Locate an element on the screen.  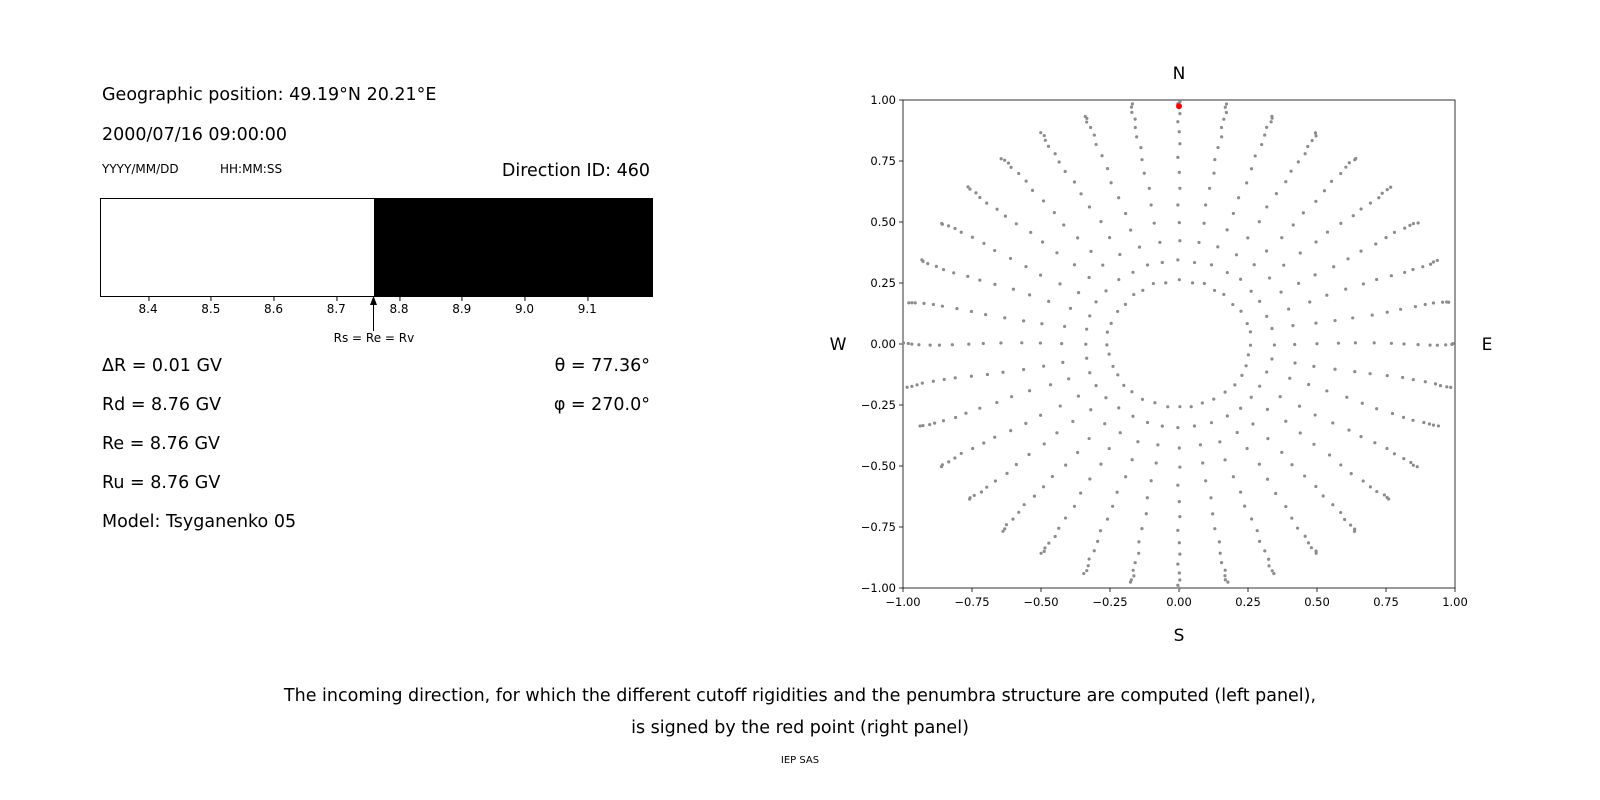
geographic-position-label: Geographic position: 49.19°N 20.21°E is located at coordinates (269, 95).